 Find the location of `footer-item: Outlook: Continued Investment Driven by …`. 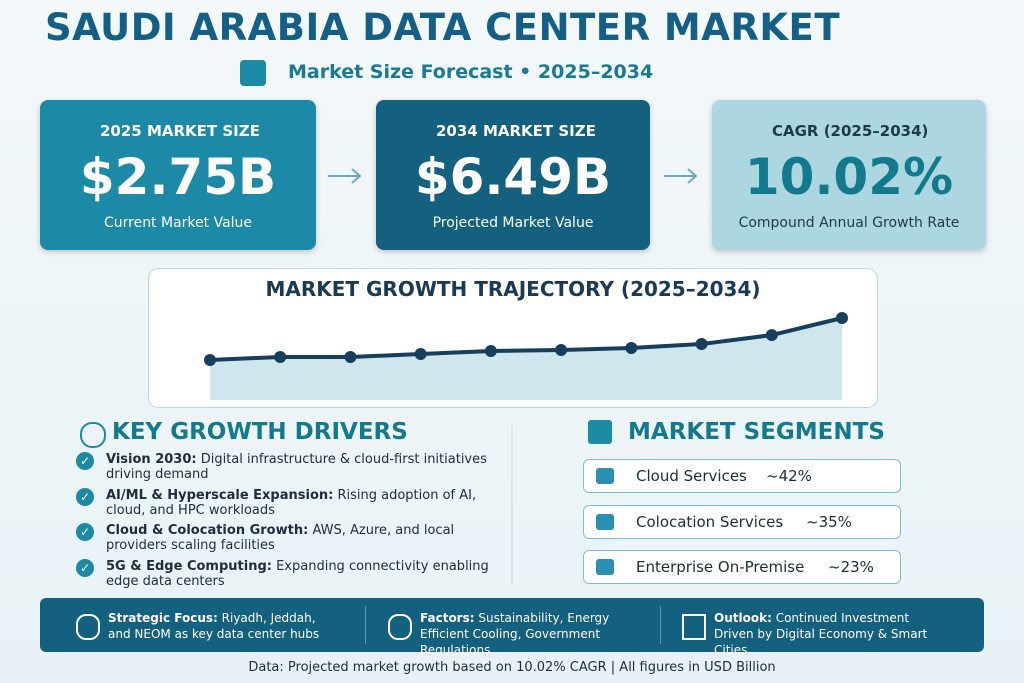

footer-item: Outlook: Continued Investment Driven by … is located at coordinates (813, 634).